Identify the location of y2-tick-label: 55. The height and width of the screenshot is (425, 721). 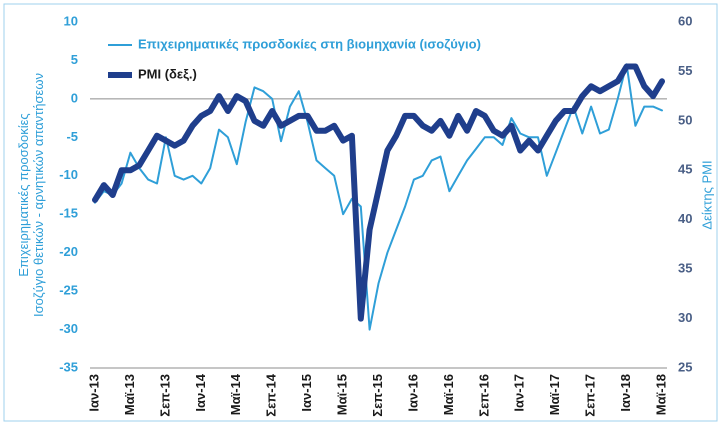
(685, 70).